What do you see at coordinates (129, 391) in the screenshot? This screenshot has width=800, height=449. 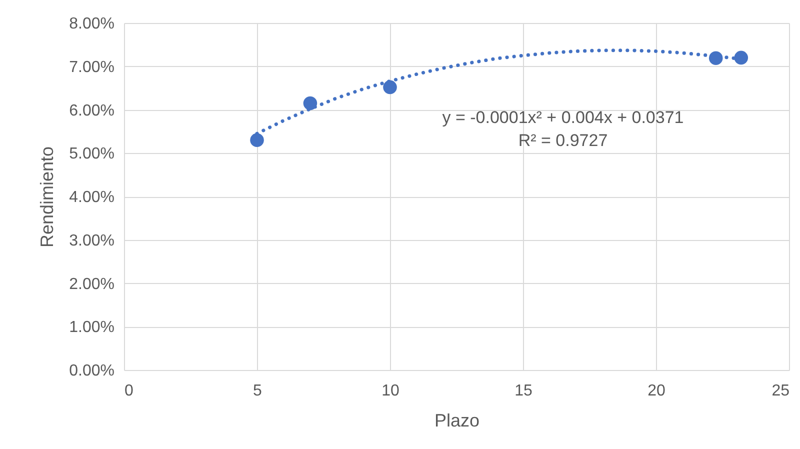 I see `x-tick-label: 0` at bounding box center [129, 391].